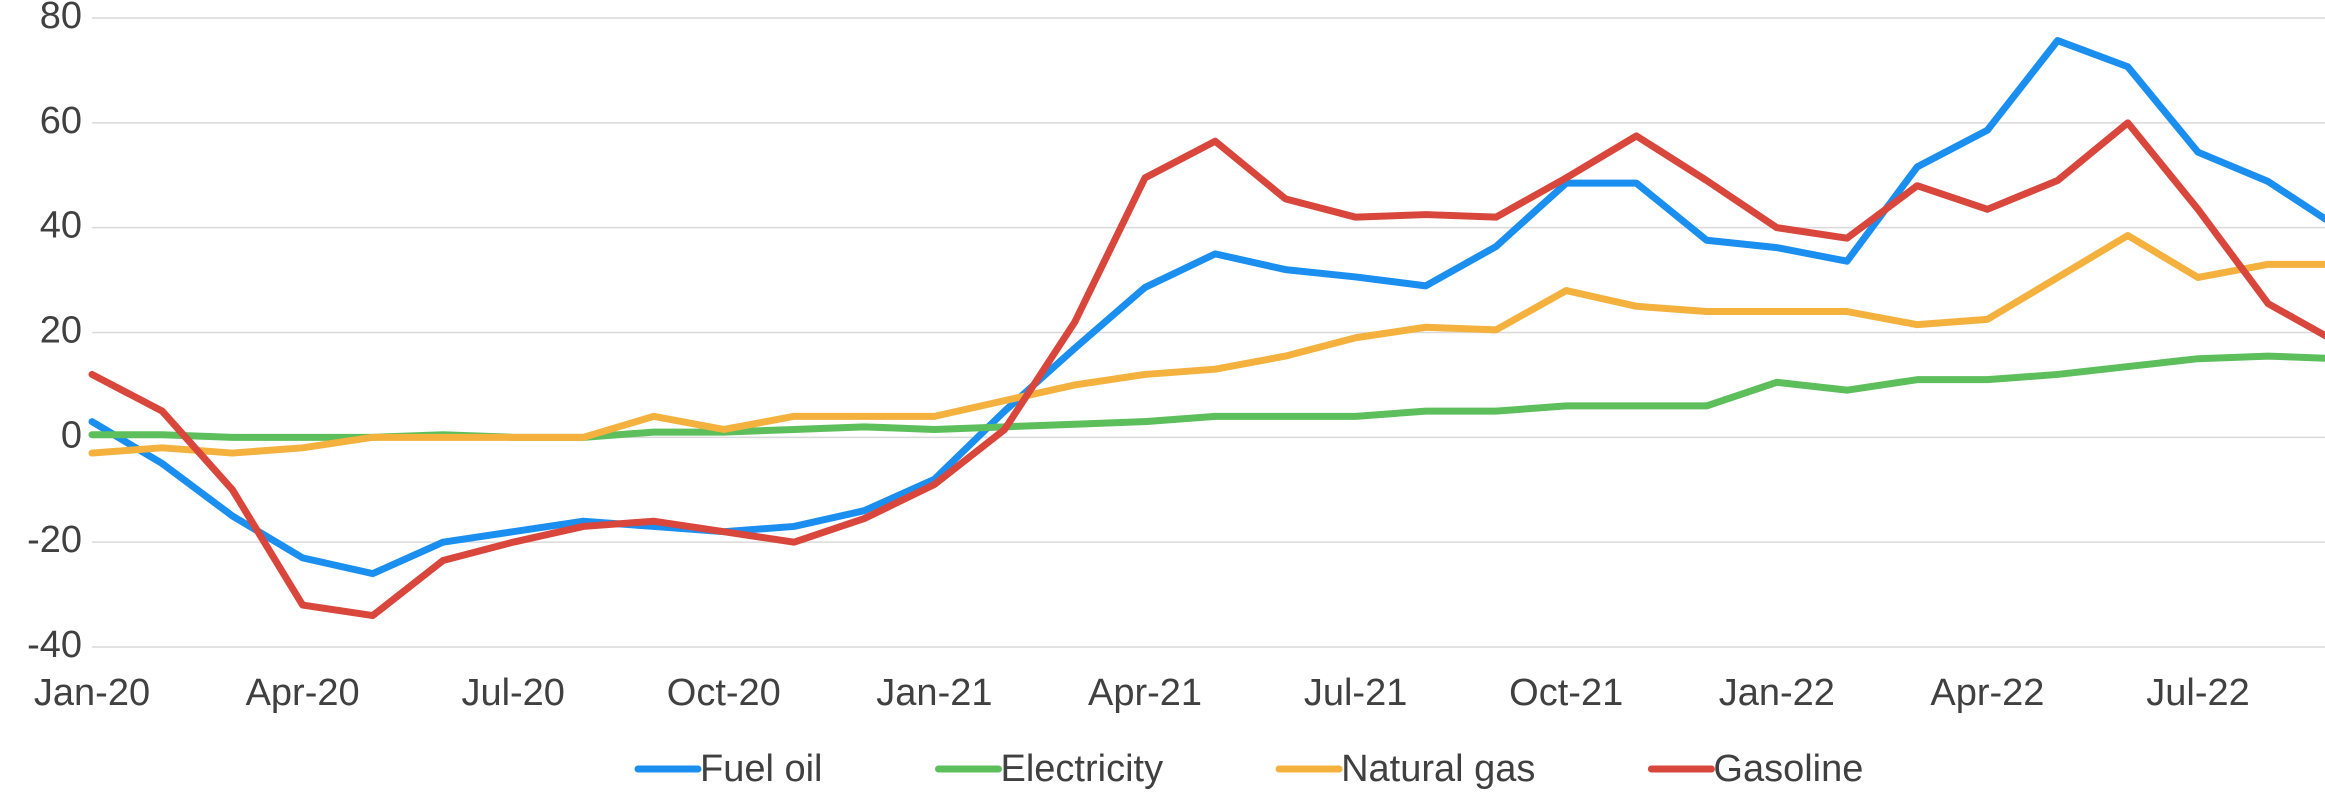 The height and width of the screenshot is (800, 2325). Describe the element at coordinates (1788, 769) in the screenshot. I see `legend-label: Gasoline` at that location.